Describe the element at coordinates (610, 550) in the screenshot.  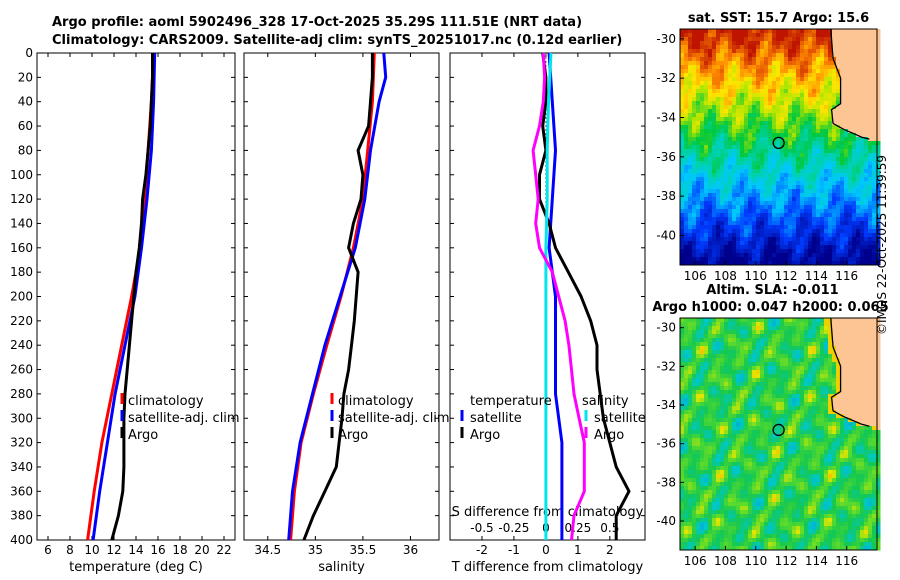
I see `xtick-label-difference-2: 2` at that location.